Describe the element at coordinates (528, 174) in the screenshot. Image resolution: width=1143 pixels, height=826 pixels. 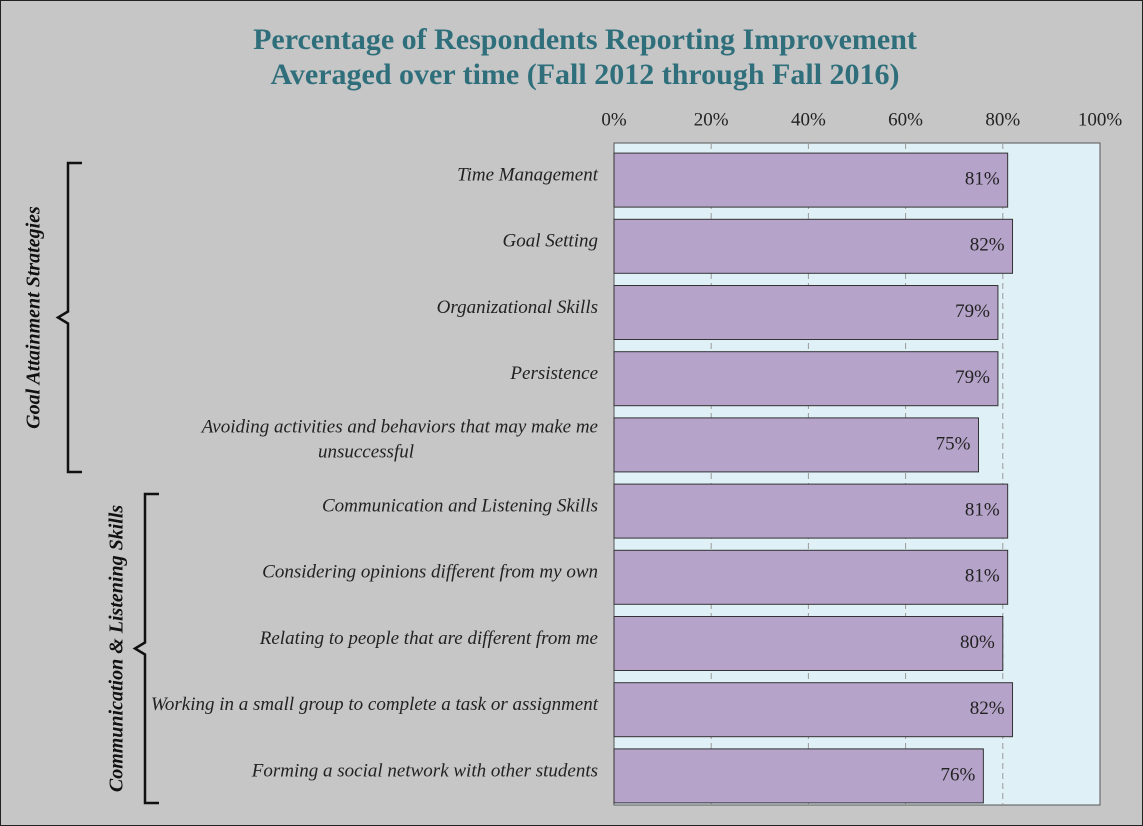
I see `y-tick-label: Time Management` at that location.